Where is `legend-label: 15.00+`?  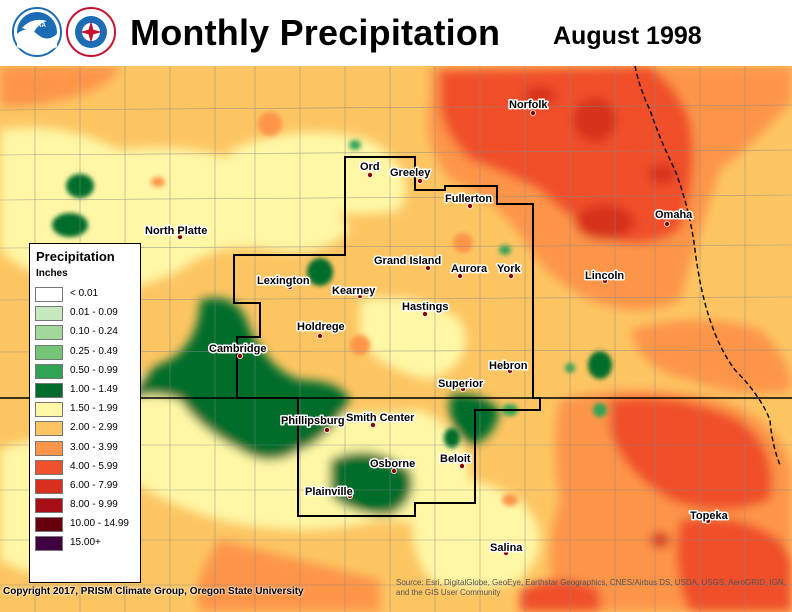
legend-label: 15.00+ is located at coordinates (85, 543).